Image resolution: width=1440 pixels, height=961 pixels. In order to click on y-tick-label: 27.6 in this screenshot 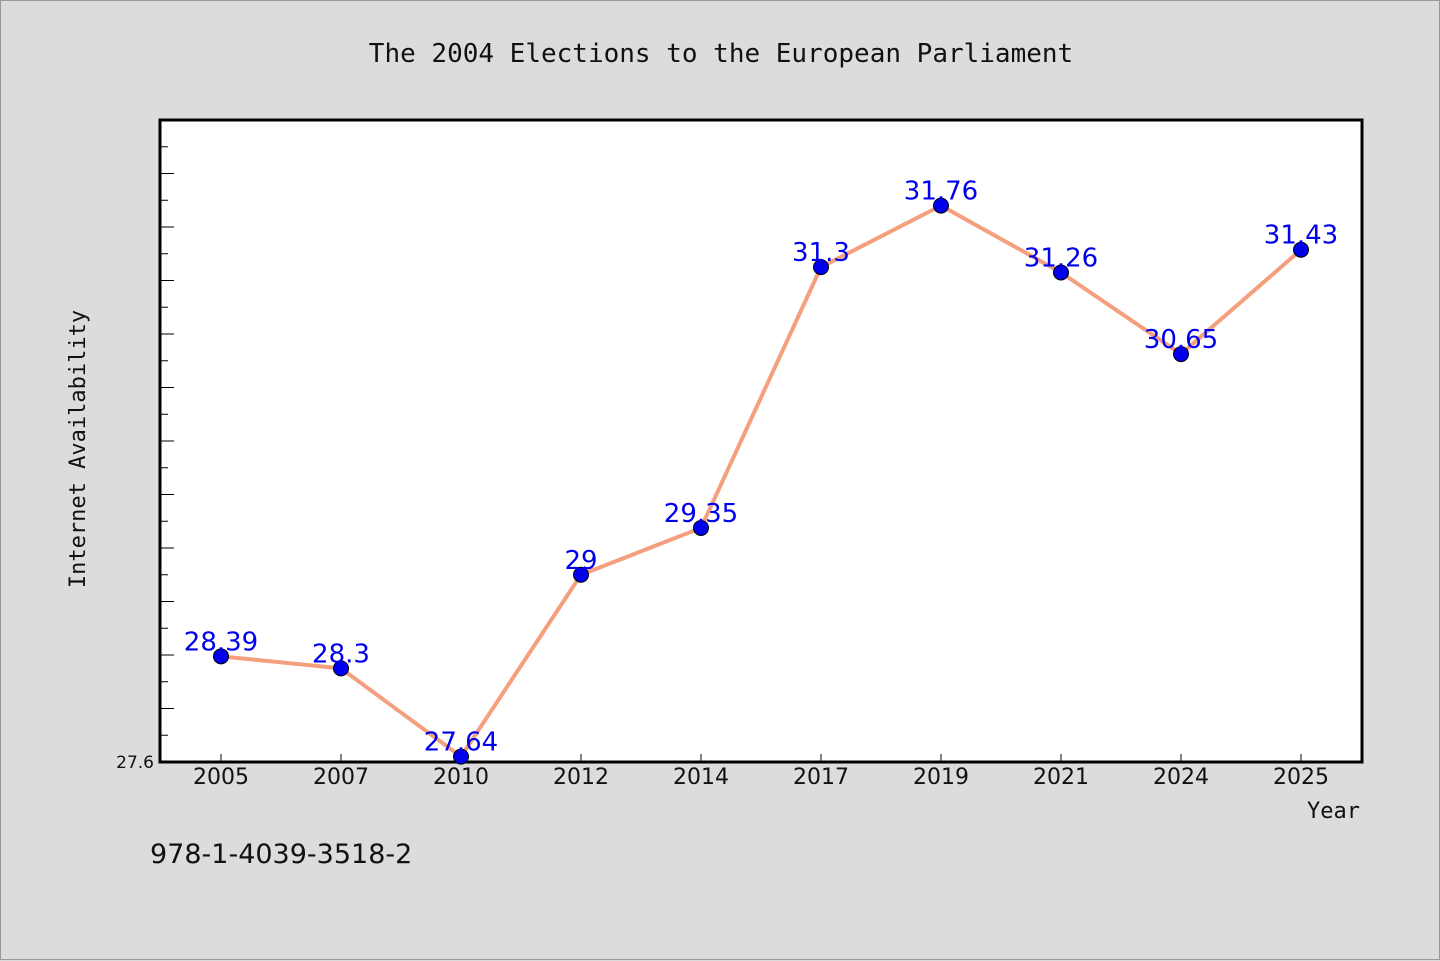, I will do `click(135, 763)`.